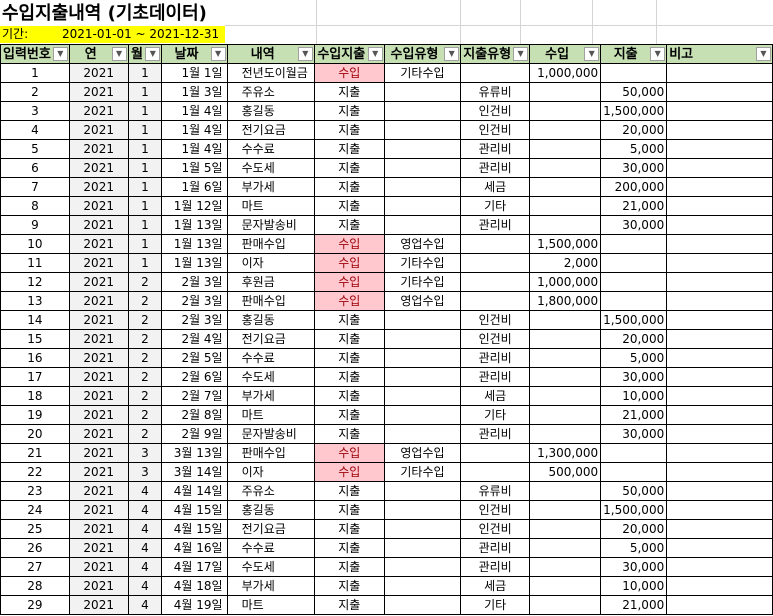 Image resolution: width=773 pixels, height=616 pixels. Describe the element at coordinates (98, 54) in the screenshot. I see `header-year: 연 ▼` at that location.